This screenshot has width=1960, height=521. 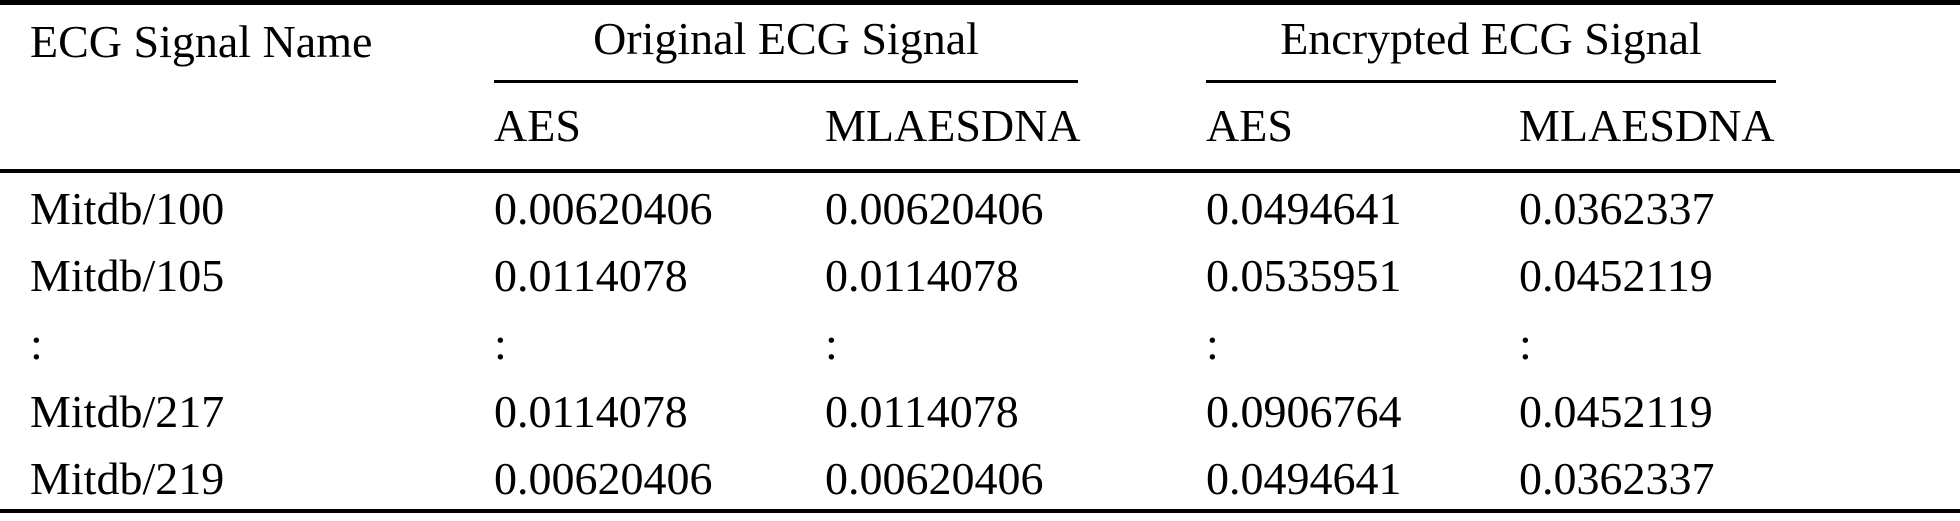 I want to click on header-ecg-signal-name: ECG Signal Name, so click(x=247, y=87).